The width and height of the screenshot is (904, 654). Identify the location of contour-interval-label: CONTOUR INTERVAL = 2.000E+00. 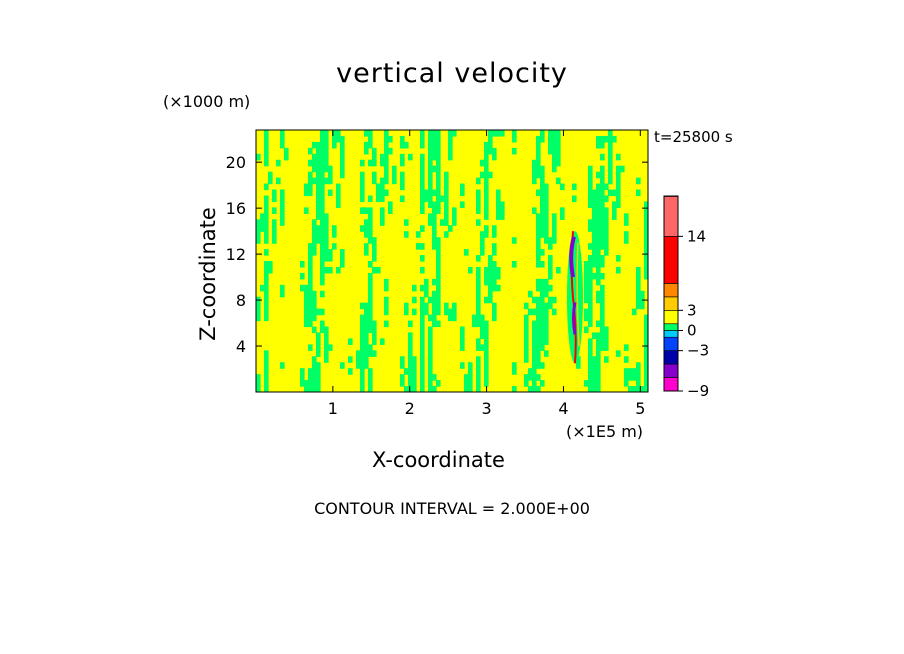
(452, 508).